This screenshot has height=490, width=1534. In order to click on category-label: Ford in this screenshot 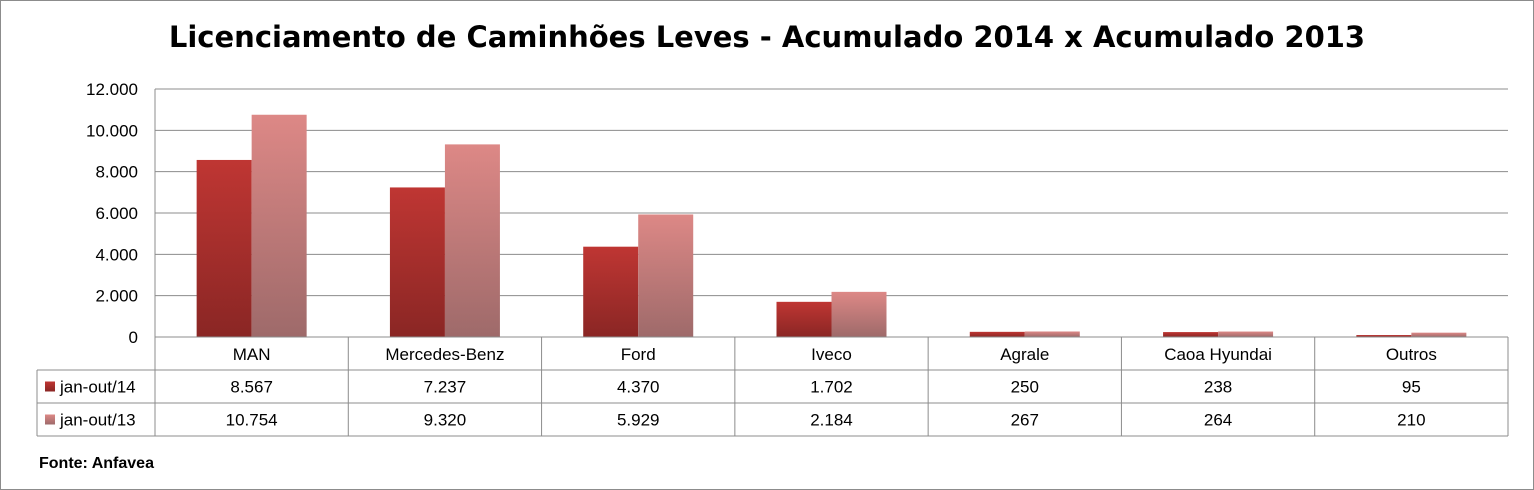, I will do `click(638, 354)`.